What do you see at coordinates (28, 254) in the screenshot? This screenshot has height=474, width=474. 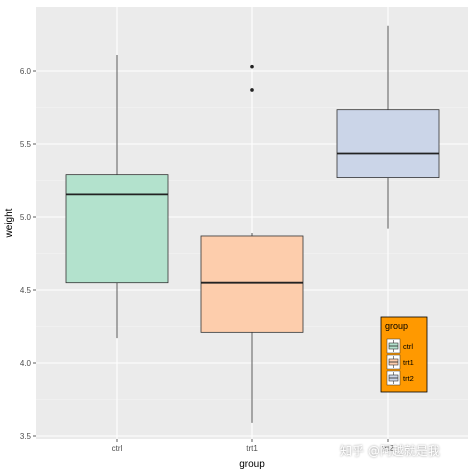 I see `y-axis: 3.5 4.0 4.5 5.0 5.5 6.0` at bounding box center [28, 254].